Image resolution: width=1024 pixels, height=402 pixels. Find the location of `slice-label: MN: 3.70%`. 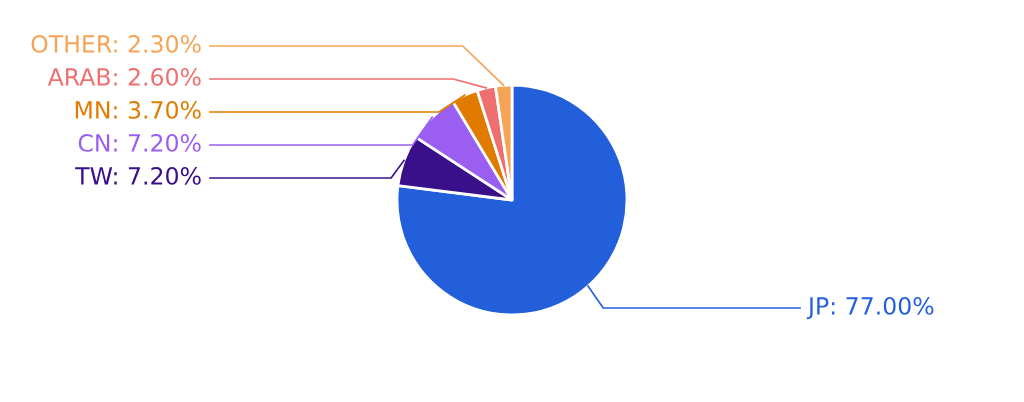

slice-label: MN: 3.70% is located at coordinates (138, 109).